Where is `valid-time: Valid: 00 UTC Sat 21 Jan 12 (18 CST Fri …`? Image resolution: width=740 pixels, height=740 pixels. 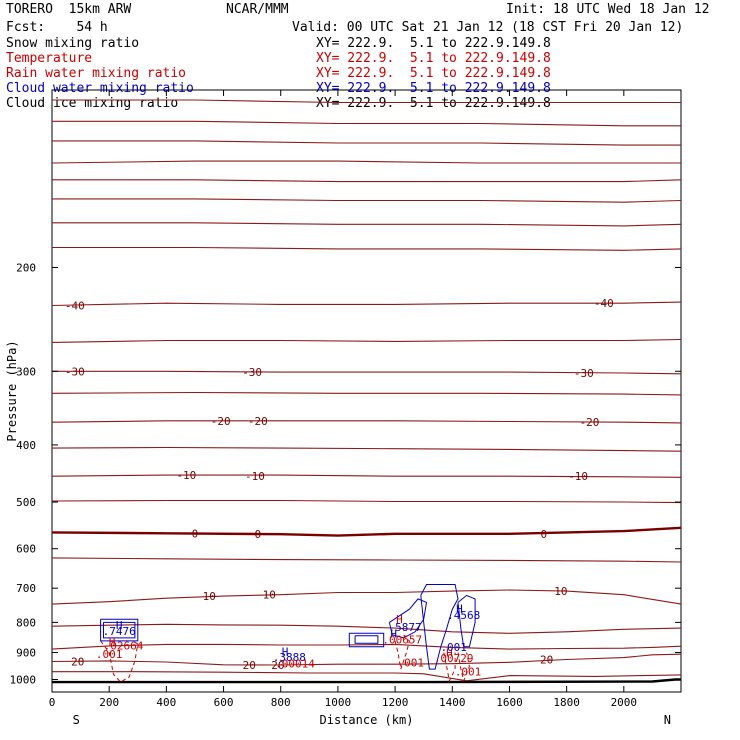 valid-time: Valid: 00 UTC Sat 21 Jan 12 (18 CST Fri … is located at coordinates (488, 27).